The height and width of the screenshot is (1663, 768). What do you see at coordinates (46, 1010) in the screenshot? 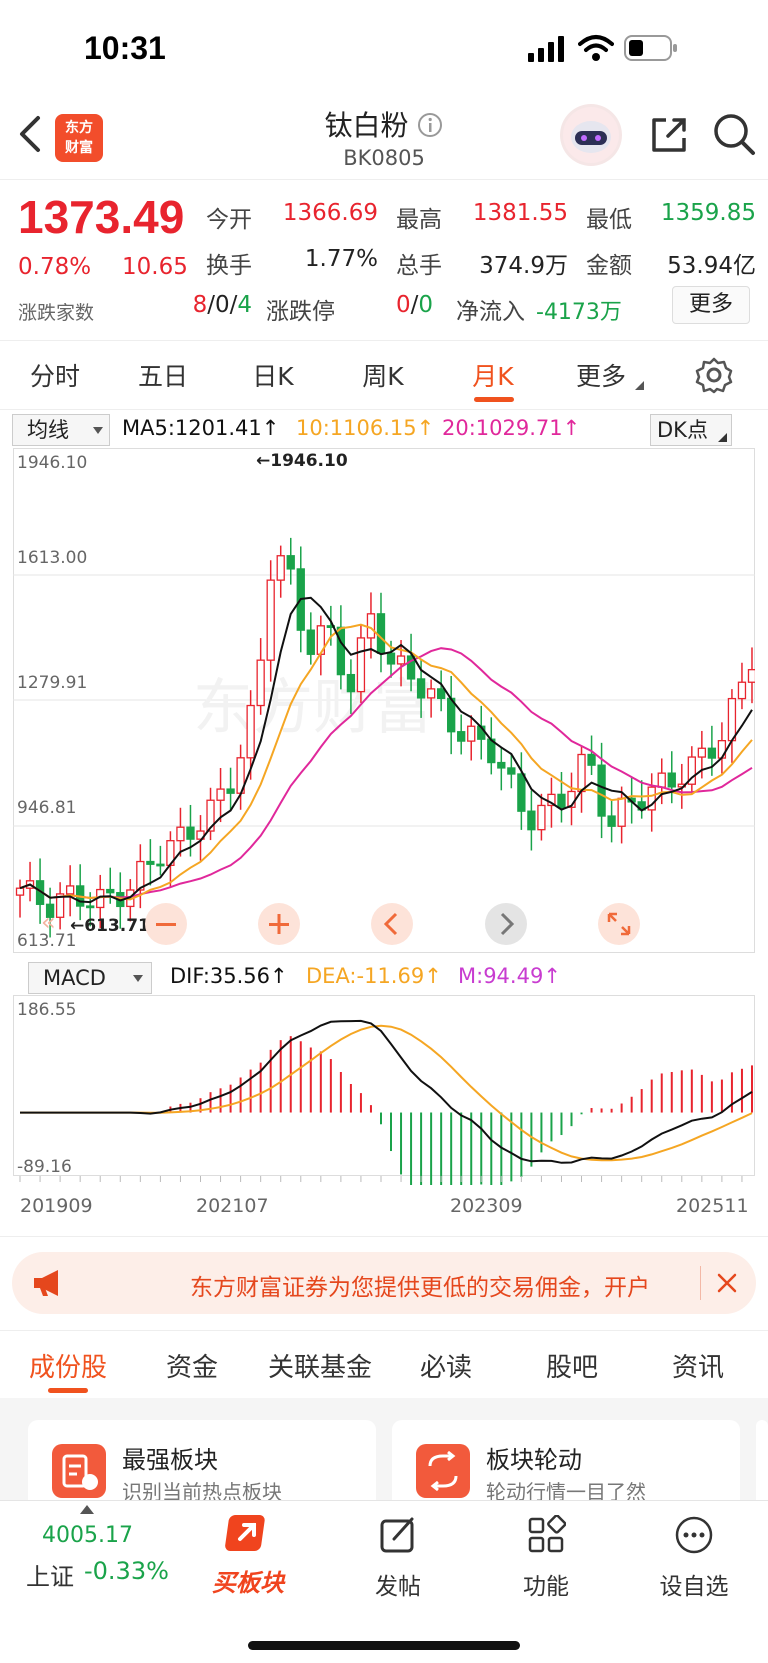
I see `macd-y-top: 186.55` at bounding box center [46, 1010].